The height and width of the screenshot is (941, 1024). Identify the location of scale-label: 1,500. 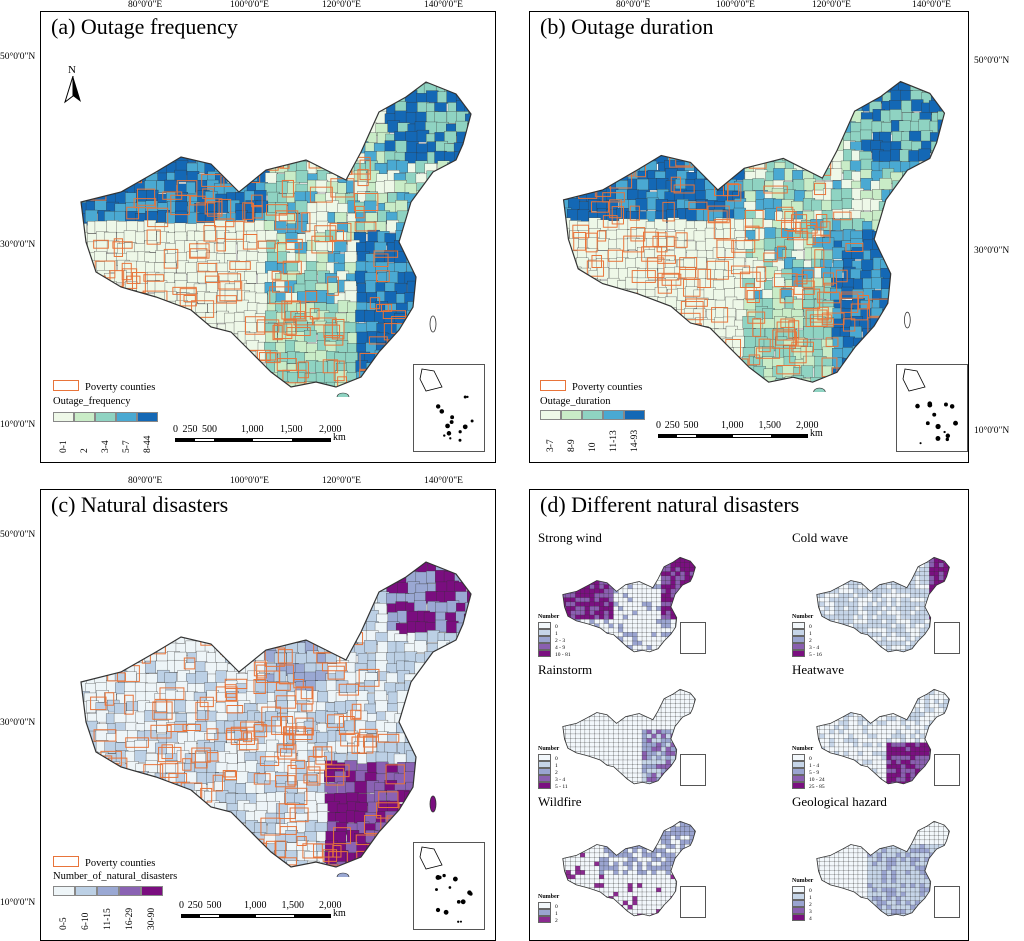
(291, 429).